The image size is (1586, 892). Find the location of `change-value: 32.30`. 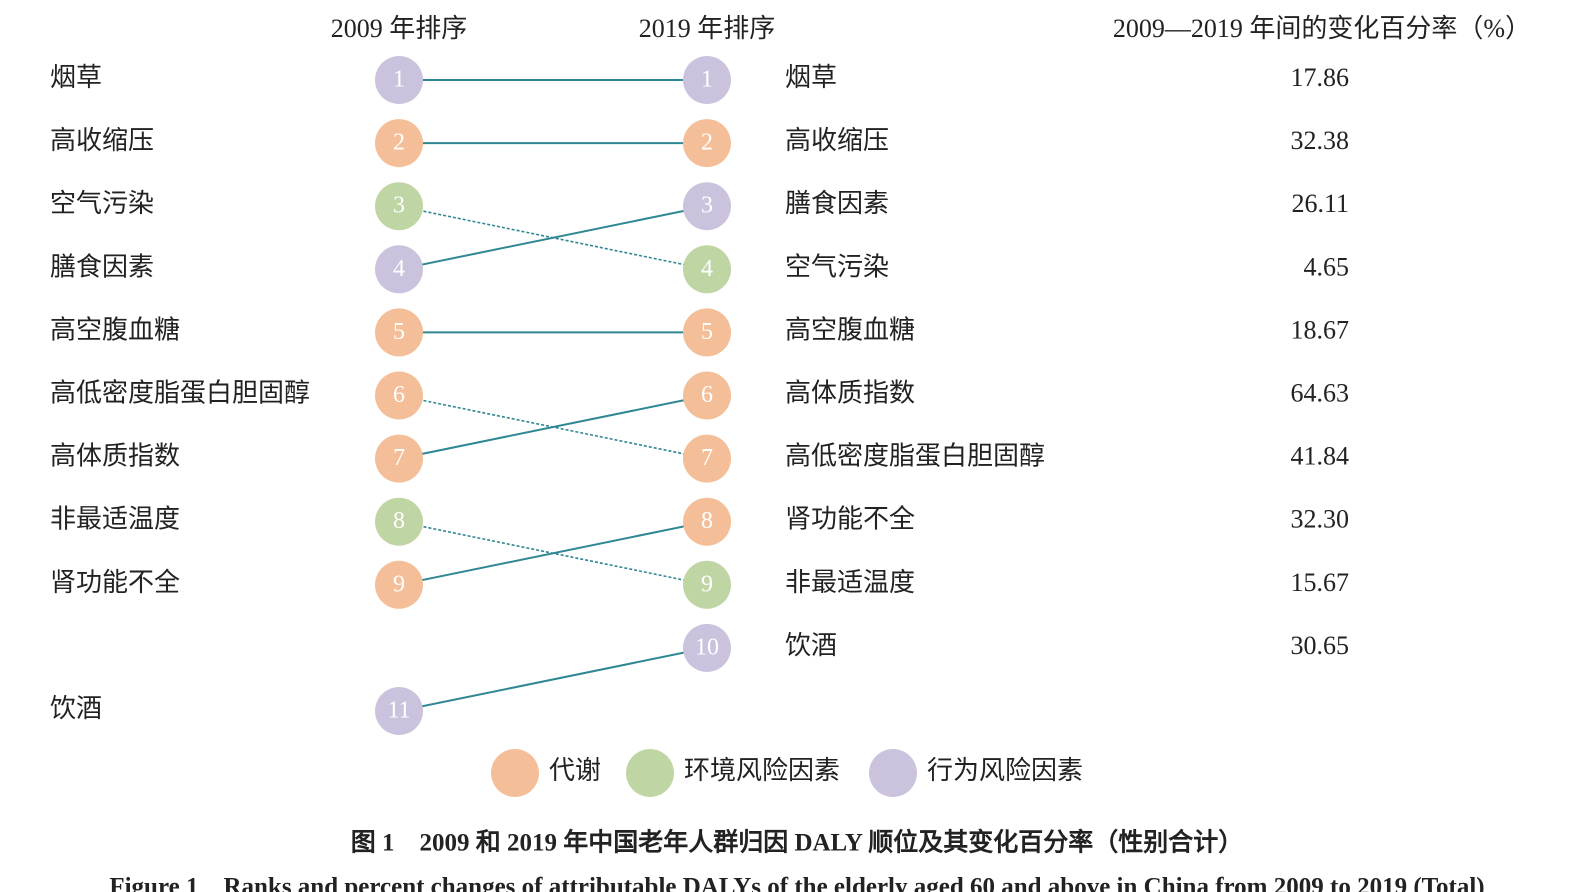

change-value: 32.30 is located at coordinates (1320, 519).